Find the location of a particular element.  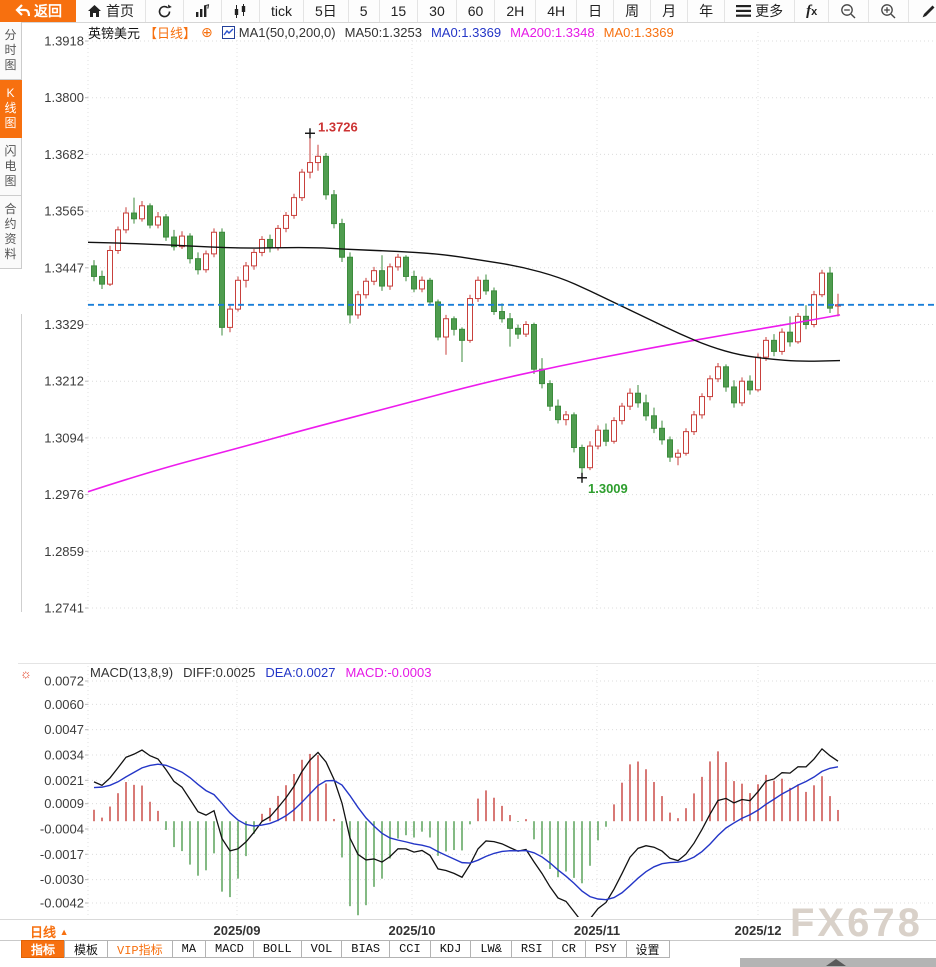

toolbar-item-5m: 5 is located at coordinates (364, 11).